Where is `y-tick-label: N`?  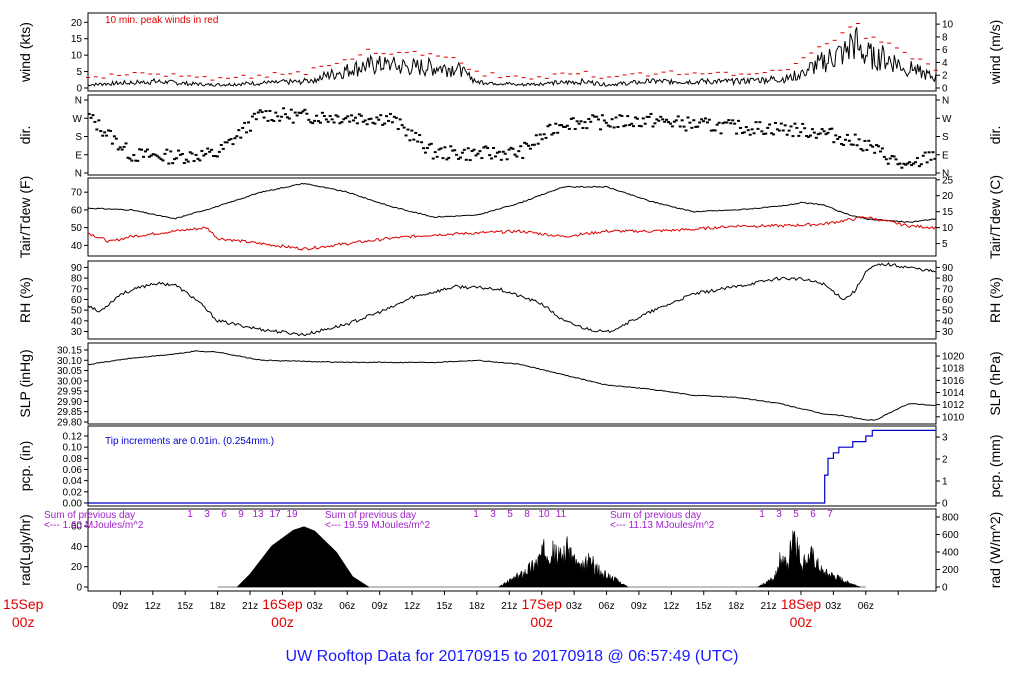 y-tick-label: N is located at coordinates (945, 101).